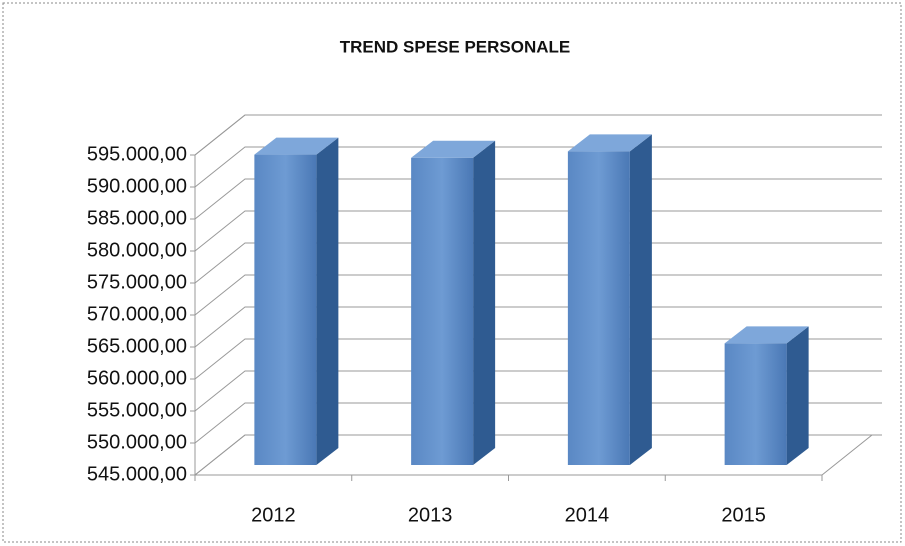 The height and width of the screenshot is (546, 905). Describe the element at coordinates (137, 410) in the screenshot. I see `y-tick-label: 555.000,00` at that location.